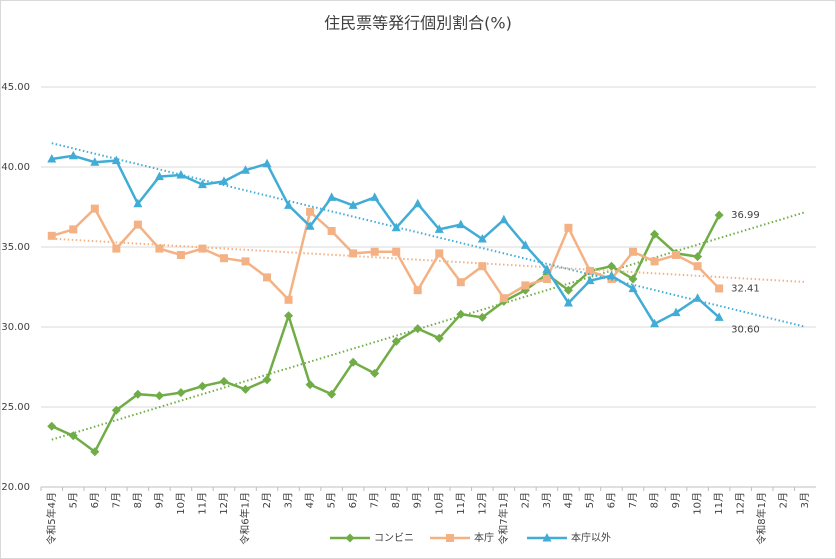  Describe the element at coordinates (745, 215) in the screenshot. I see `data-label: 36.99` at that location.